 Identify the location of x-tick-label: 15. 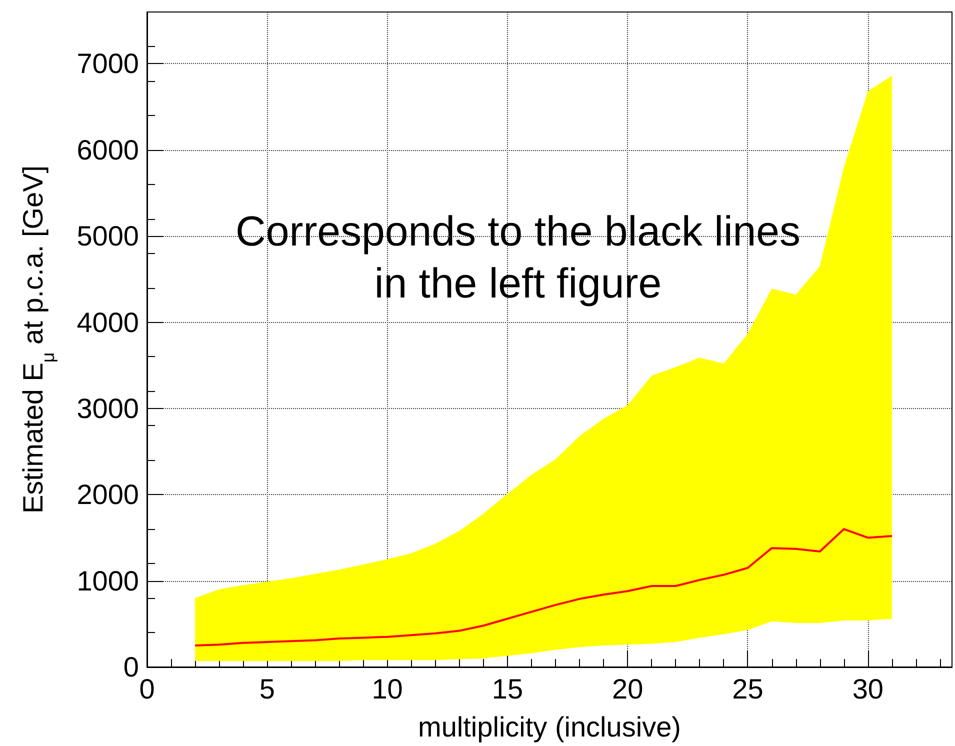
(508, 689).